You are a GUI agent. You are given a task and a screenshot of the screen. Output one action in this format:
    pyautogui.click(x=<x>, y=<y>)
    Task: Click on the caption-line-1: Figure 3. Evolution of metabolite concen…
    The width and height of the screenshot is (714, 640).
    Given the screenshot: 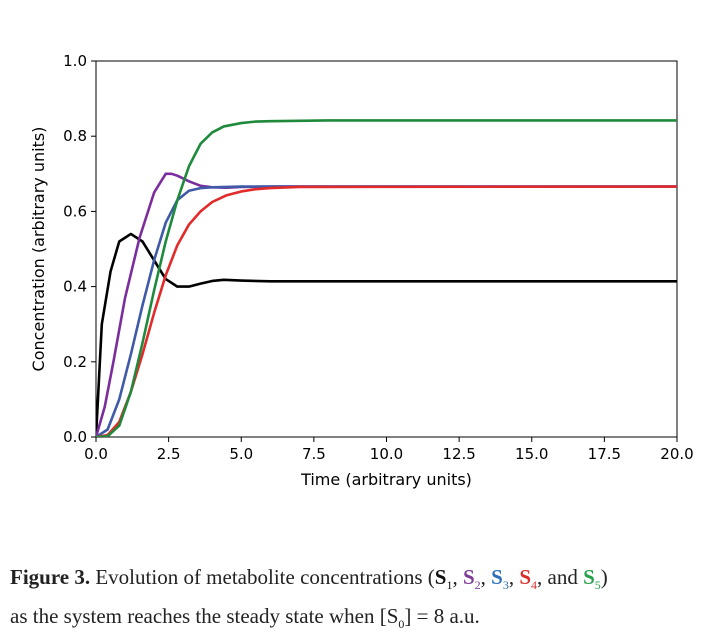 What is the action you would take?
    pyautogui.click(x=360, y=581)
    